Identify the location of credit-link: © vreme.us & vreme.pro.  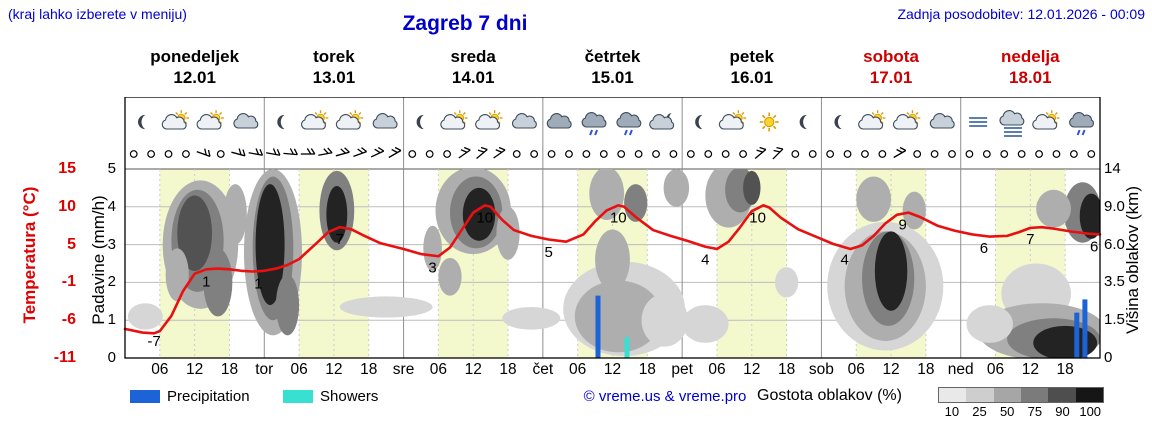
(665, 396).